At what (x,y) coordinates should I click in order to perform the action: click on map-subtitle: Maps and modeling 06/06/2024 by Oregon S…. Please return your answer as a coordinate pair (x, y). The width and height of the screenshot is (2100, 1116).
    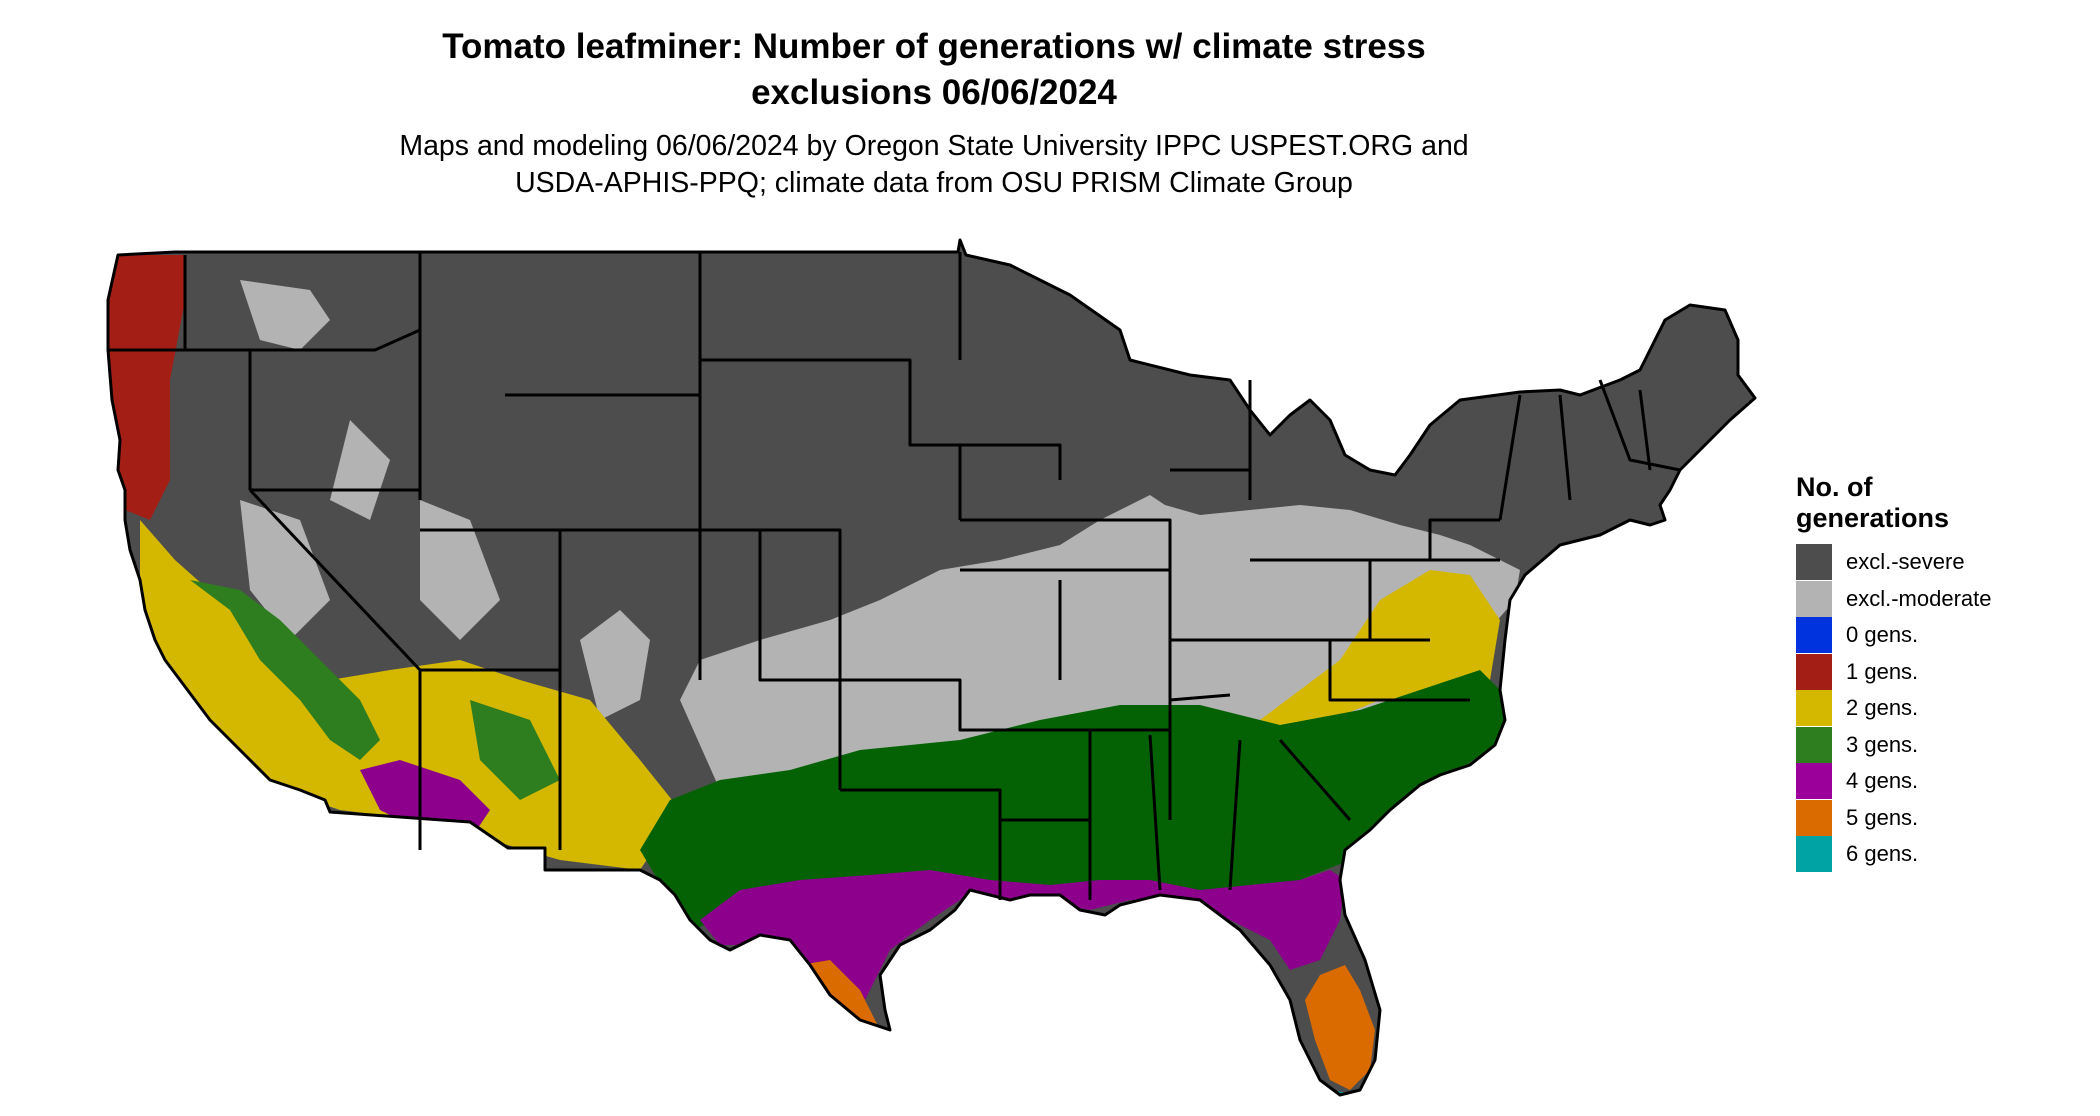
    Looking at the image, I should click on (934, 165).